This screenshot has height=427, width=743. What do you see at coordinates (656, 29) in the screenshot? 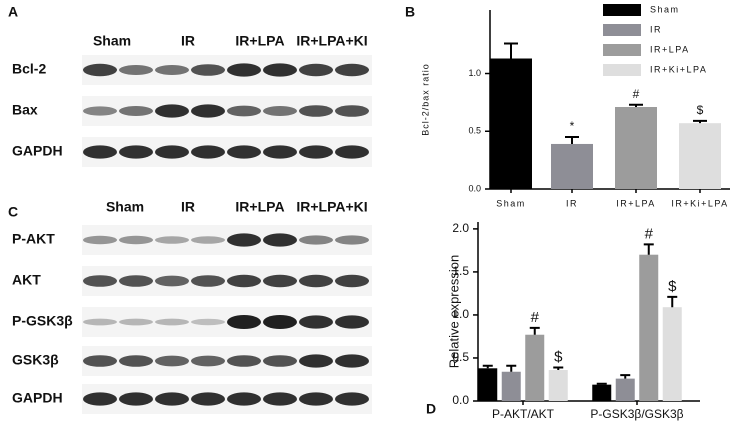
I see `legend-label: IR` at bounding box center [656, 29].